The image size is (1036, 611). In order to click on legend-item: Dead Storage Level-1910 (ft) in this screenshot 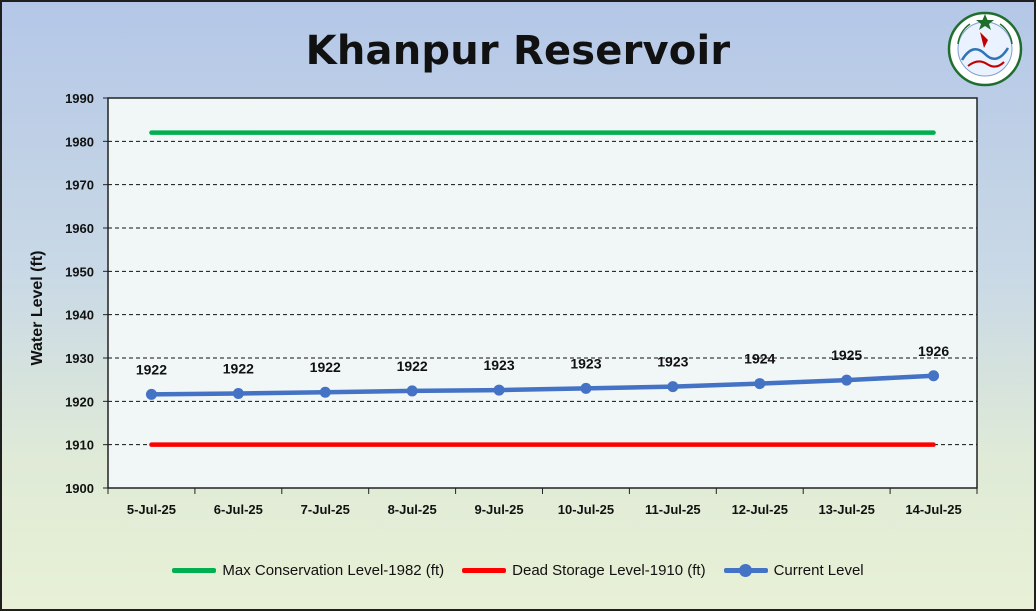, I will do `click(584, 570)`.